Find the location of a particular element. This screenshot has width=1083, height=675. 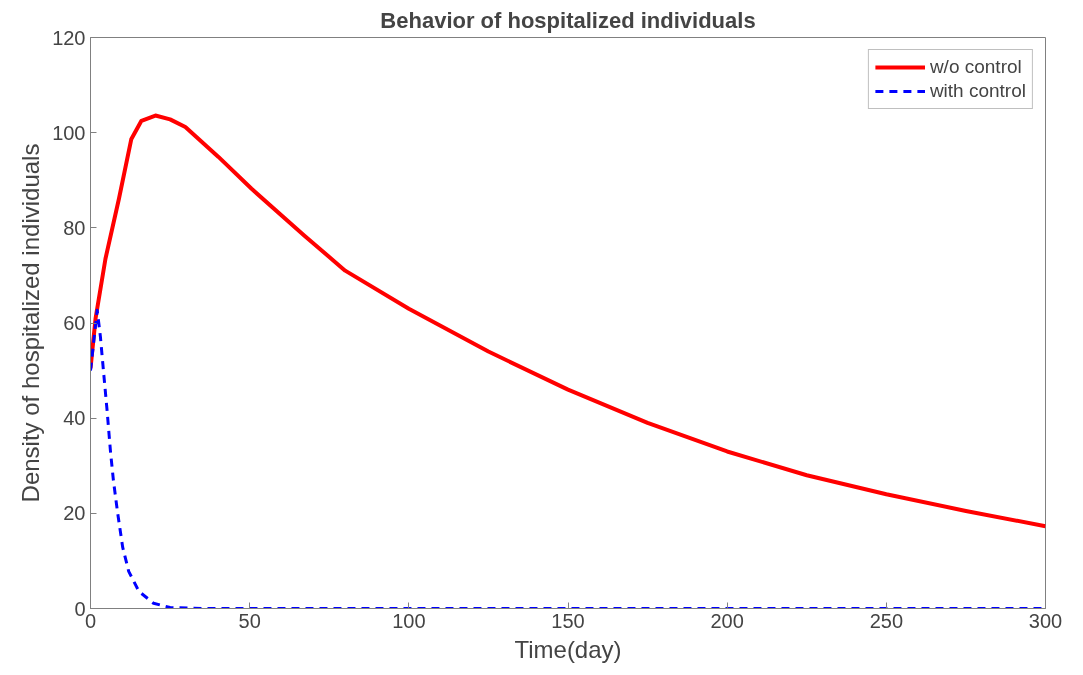

y-tick-label: 40 is located at coordinates (74, 418).